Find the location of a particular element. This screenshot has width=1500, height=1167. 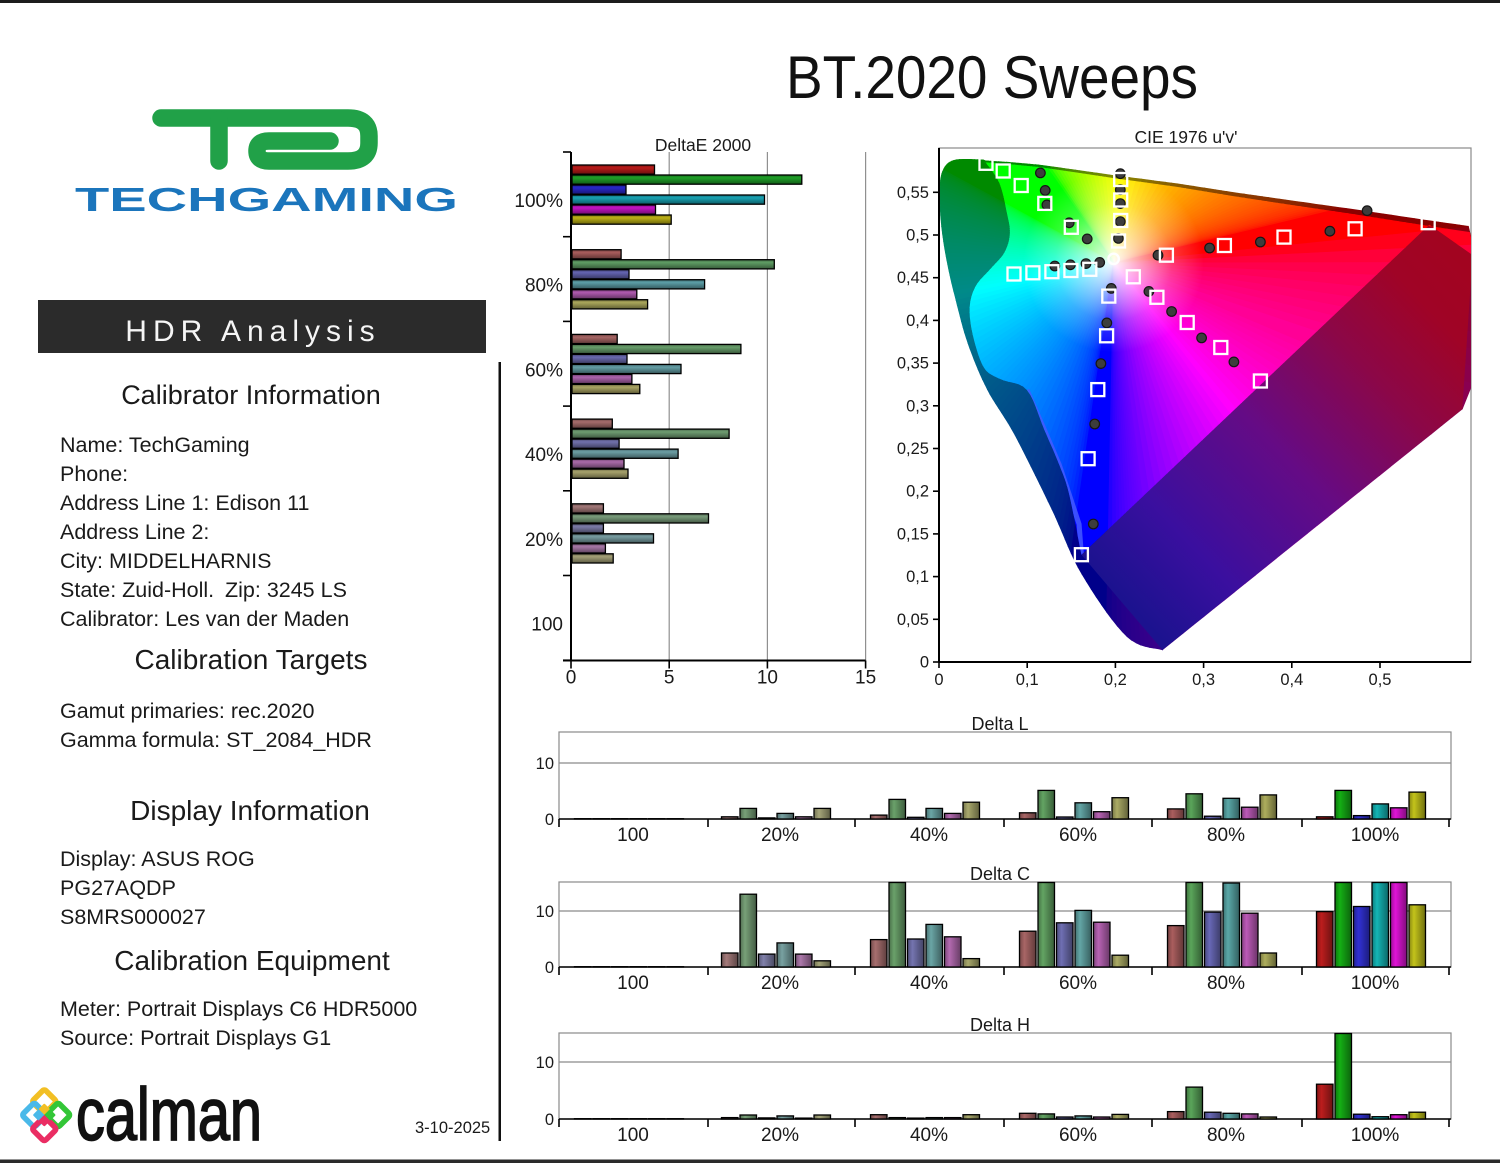

svg-text: Gamma formula: ST_2084_HDR is located at coordinates (216, 740).